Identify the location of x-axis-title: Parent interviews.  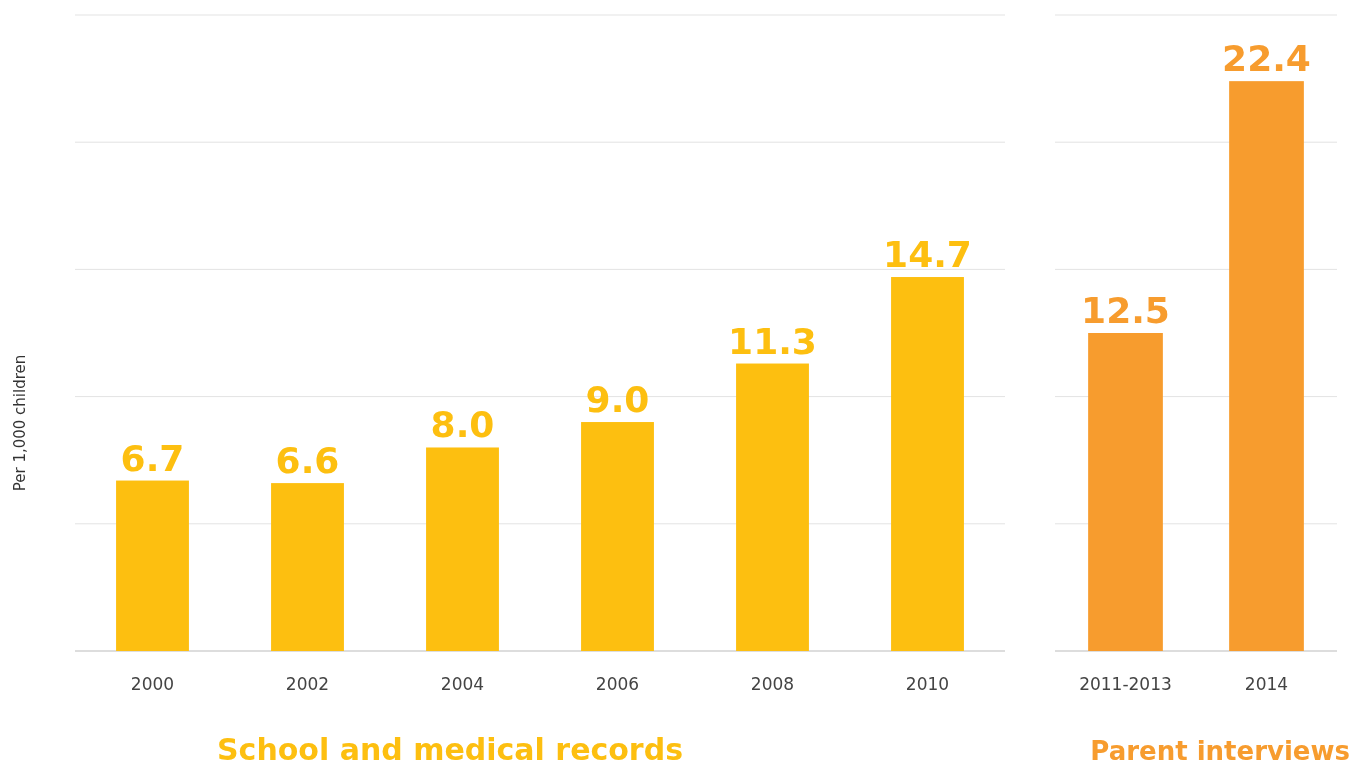
(1220, 751).